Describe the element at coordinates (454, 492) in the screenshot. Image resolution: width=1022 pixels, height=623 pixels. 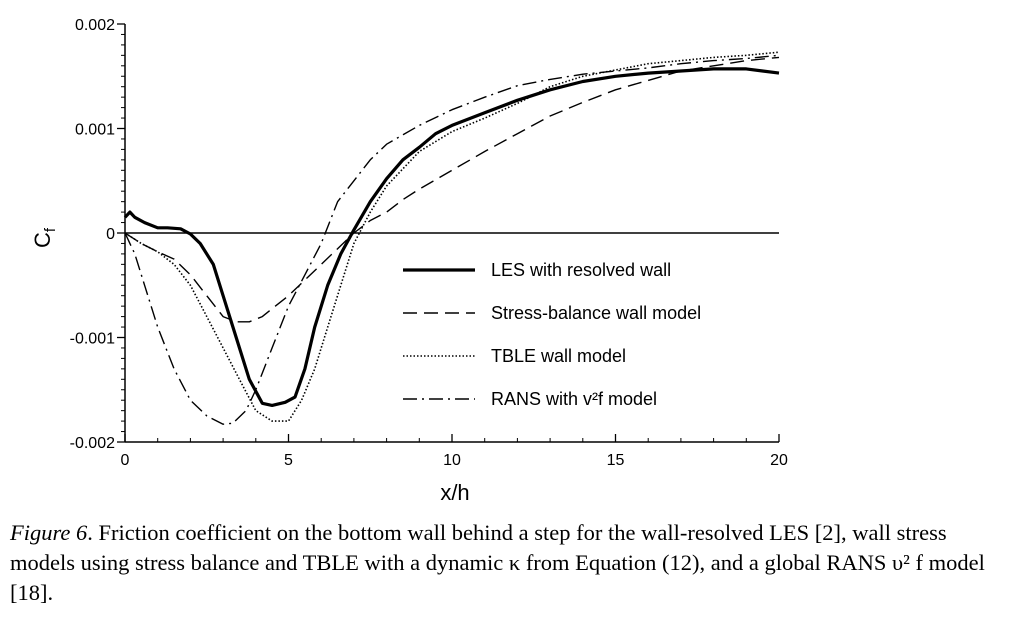
I see `x-axis-title: x/h` at that location.